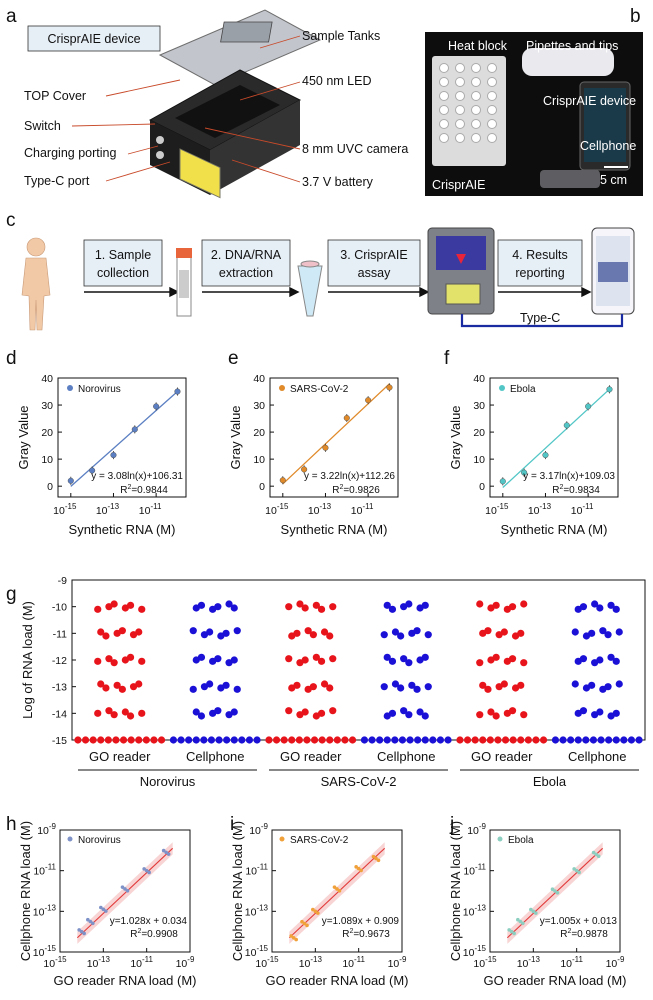 This screenshot has width=653, height=1000. What do you see at coordinates (608, 146) in the screenshot?
I see `label-cellphone: Cellphone` at bounding box center [608, 146].